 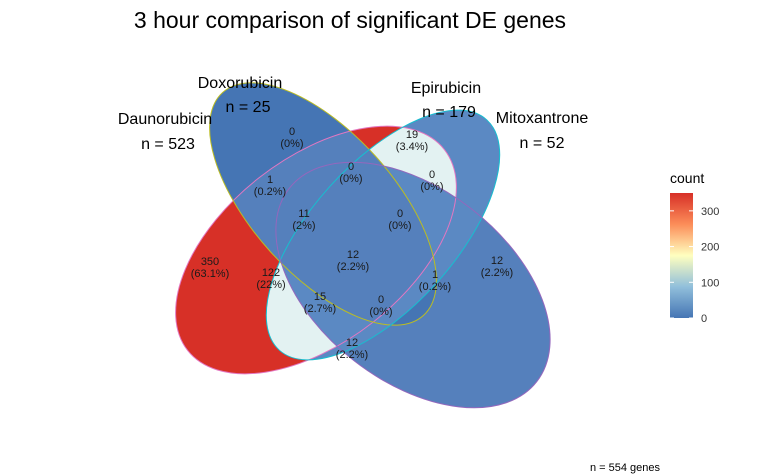 I want to click on legend-title: count, so click(x=687, y=178).